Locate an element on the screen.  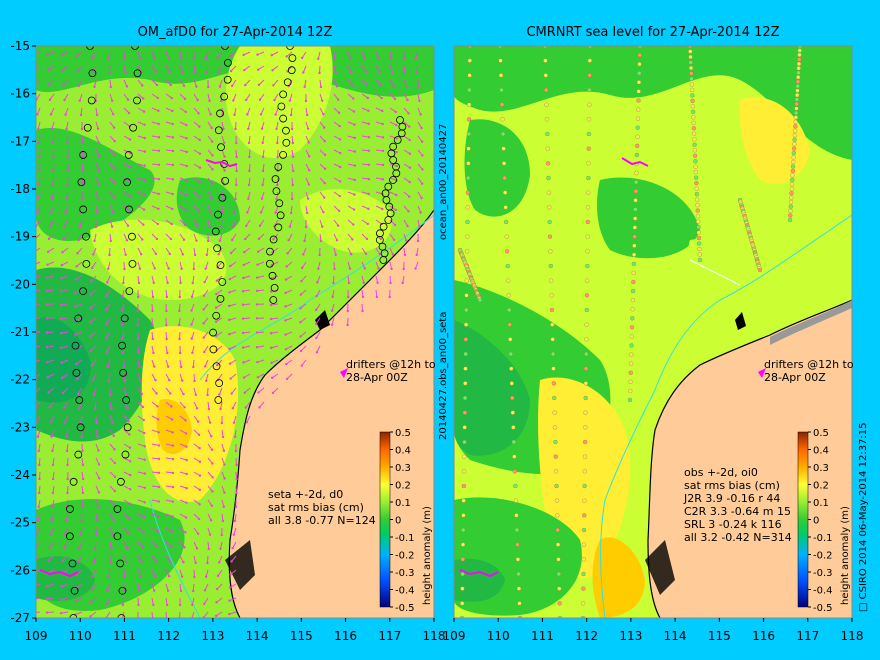
y-tick-label: -27 is located at coordinates (20, 618).